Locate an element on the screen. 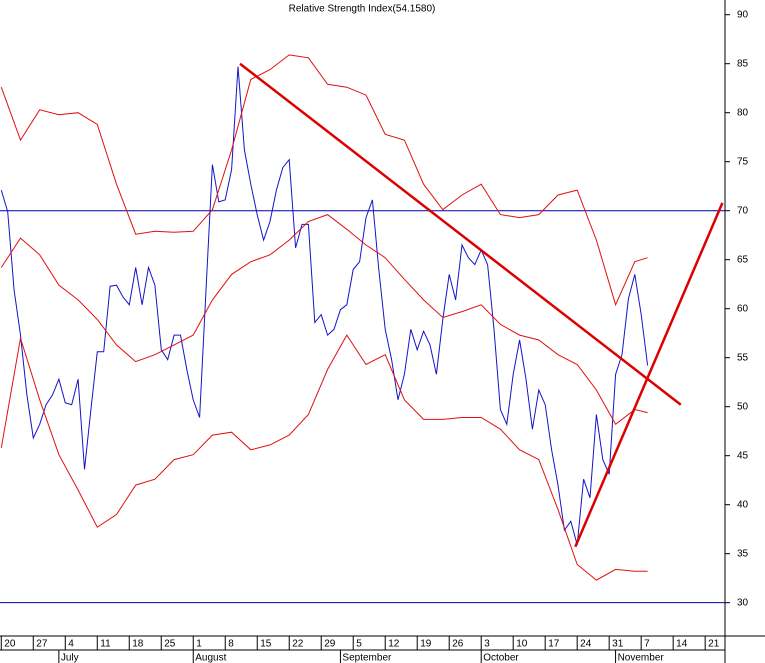  x-tick-label: 26 is located at coordinates (458, 644).